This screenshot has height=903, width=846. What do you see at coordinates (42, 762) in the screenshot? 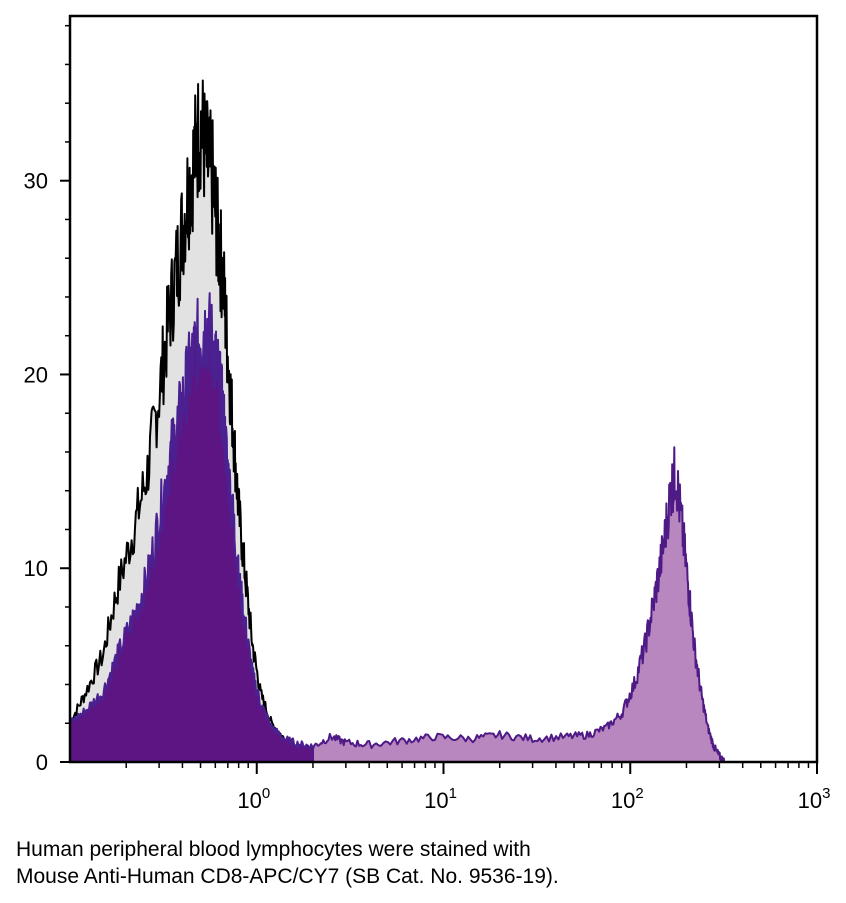
I see `y-tick-label-0: 0` at bounding box center [42, 762].